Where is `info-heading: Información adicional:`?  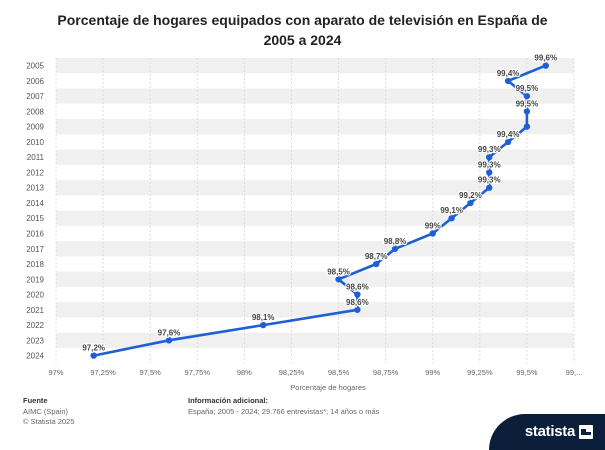 info-heading: Información adicional: is located at coordinates (228, 400).